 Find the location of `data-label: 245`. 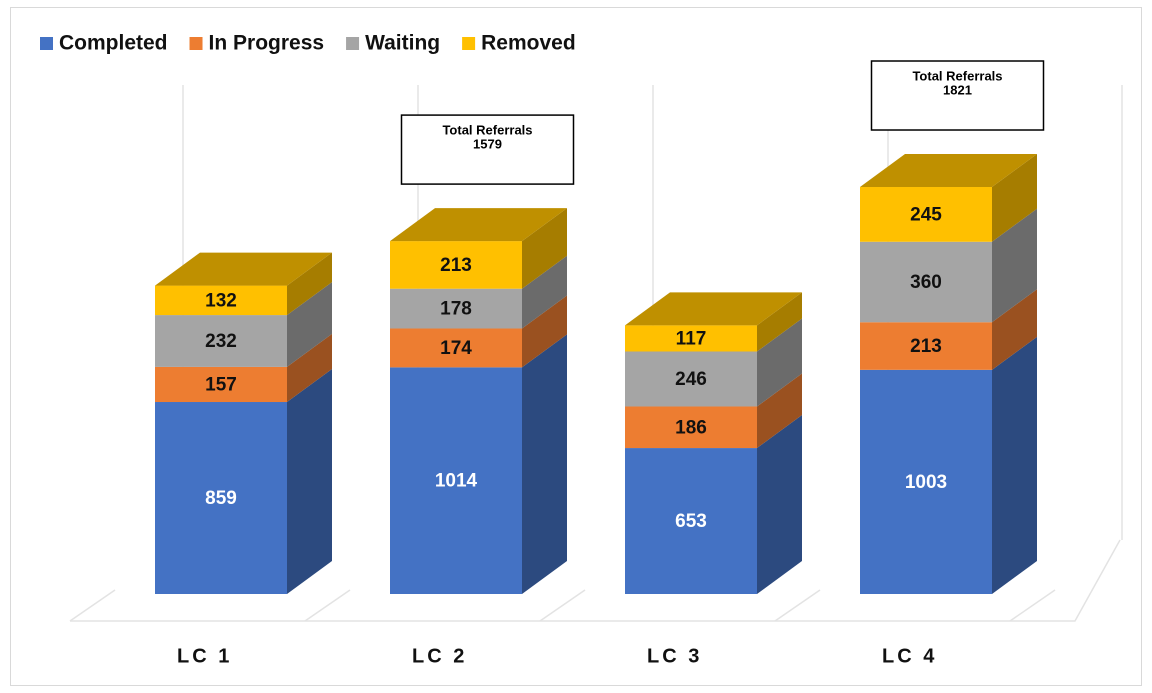

data-label: 245 is located at coordinates (926, 214).